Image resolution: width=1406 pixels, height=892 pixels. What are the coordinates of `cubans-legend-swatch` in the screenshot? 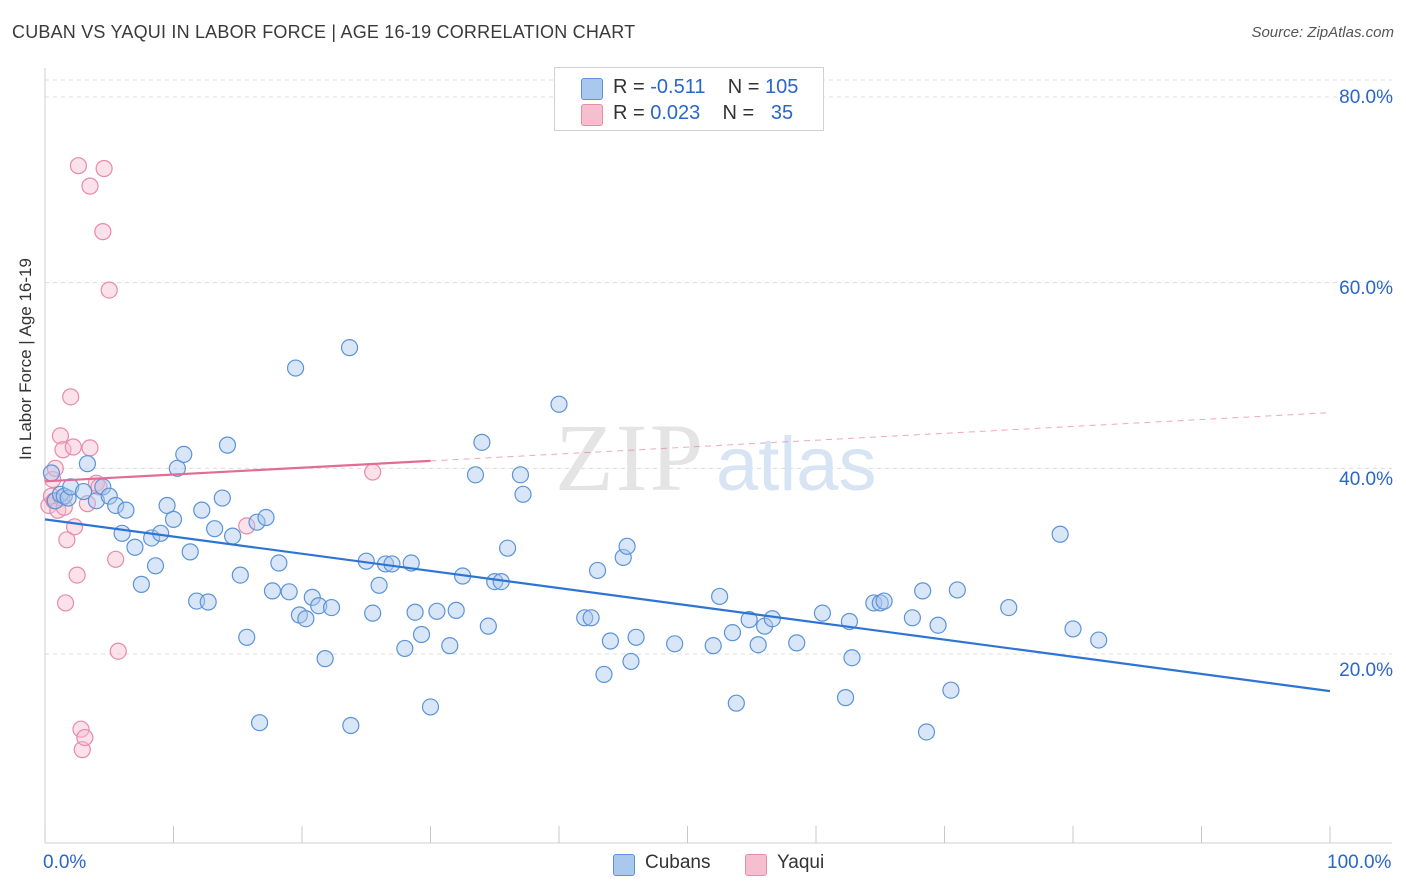 It's located at (624, 865).